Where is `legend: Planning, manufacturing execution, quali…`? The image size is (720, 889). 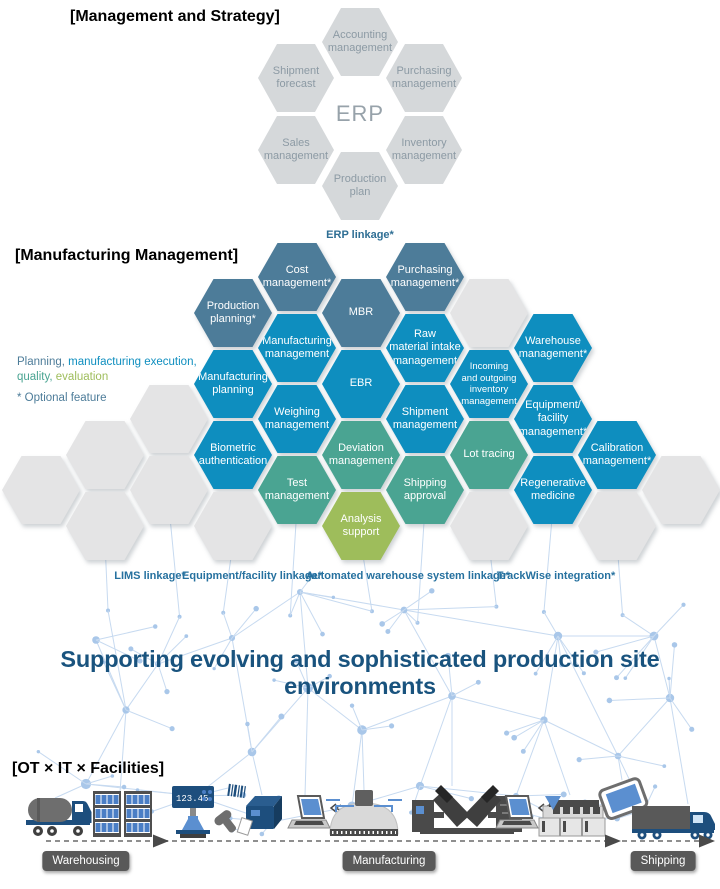 legend: Planning, manufacturing execution, quali… is located at coordinates (107, 380).